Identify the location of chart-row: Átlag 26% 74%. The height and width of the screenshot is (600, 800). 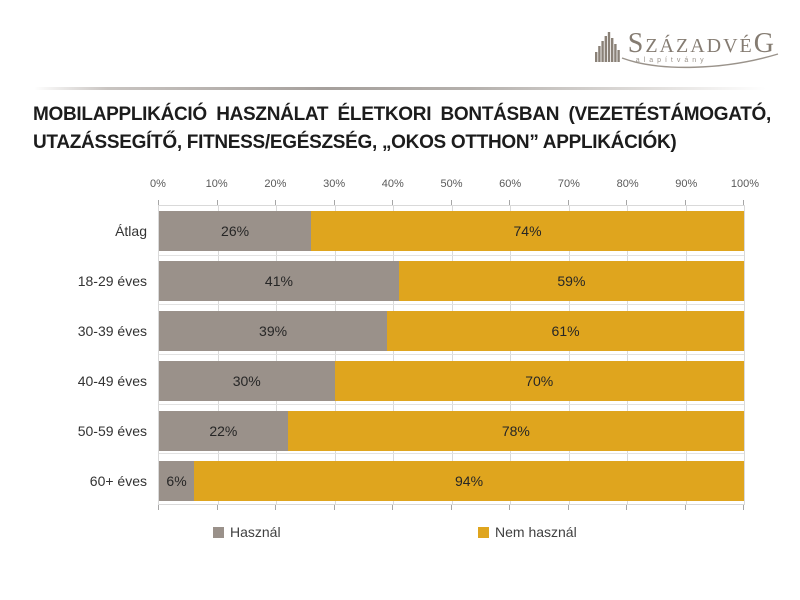
(429, 231).